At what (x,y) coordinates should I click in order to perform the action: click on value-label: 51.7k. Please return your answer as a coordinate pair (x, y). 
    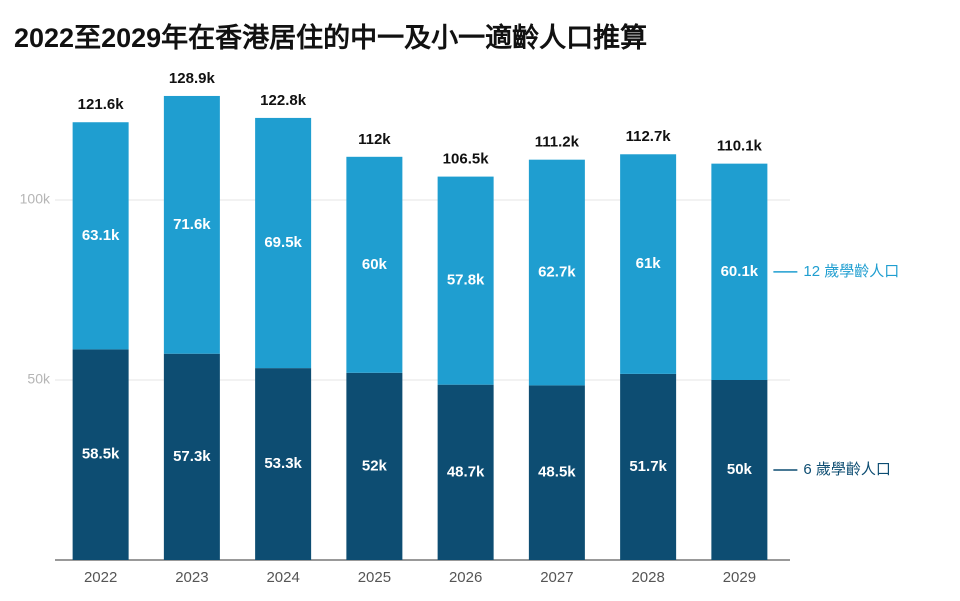
    Looking at the image, I should click on (648, 466).